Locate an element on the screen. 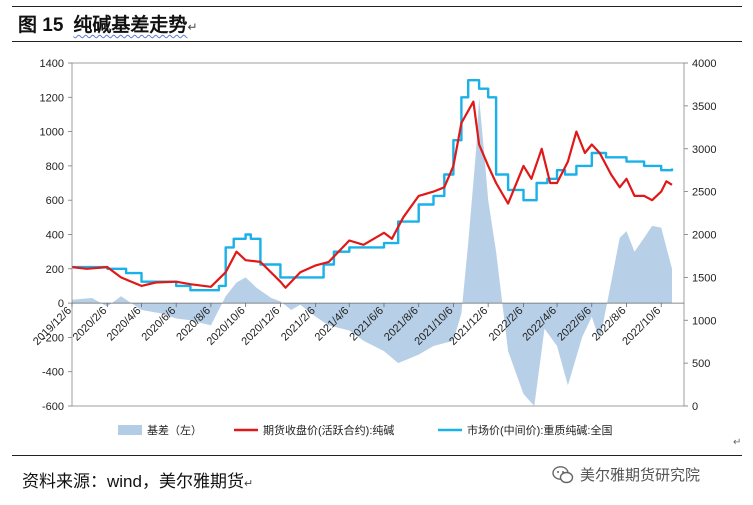  legend-label-spot: 市场价(中间价):重质纯碱:全国 is located at coordinates (539, 430).